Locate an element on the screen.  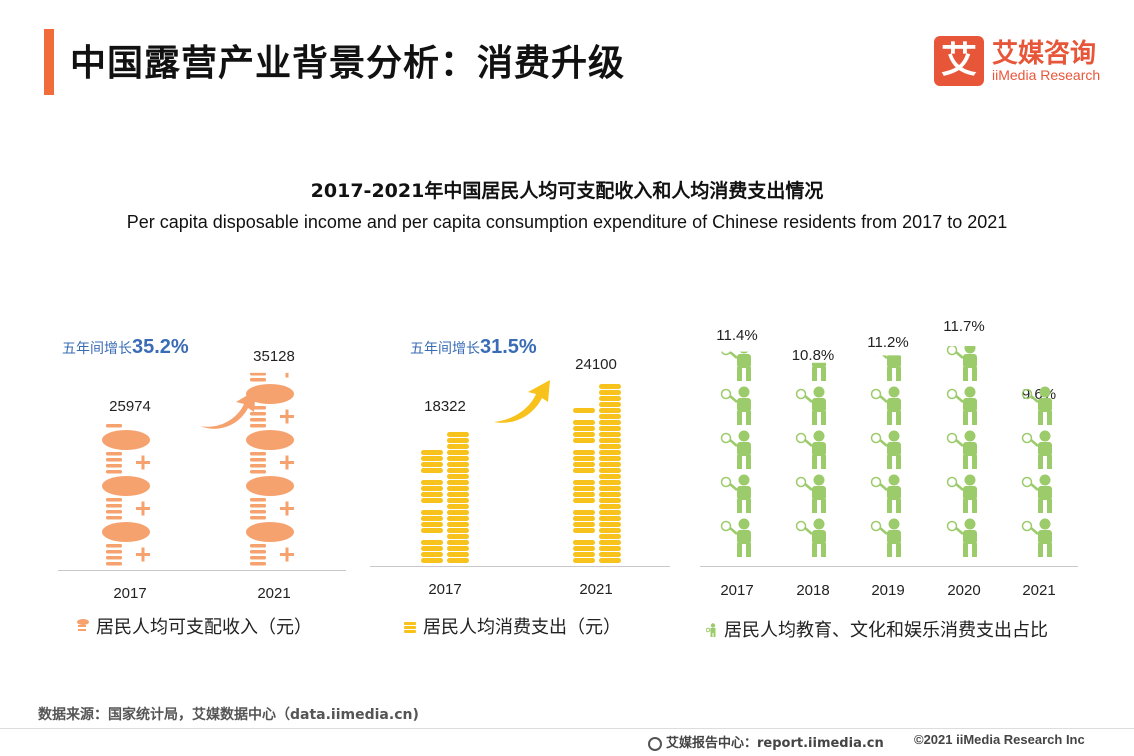
income-value-label-2021: 35128 is located at coordinates (274, 356).